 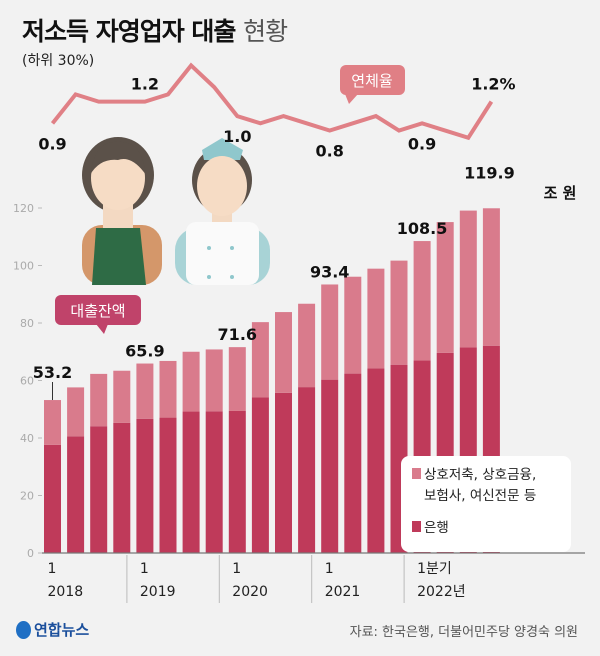 I want to click on unit-label: 조 원, so click(x=560, y=193).